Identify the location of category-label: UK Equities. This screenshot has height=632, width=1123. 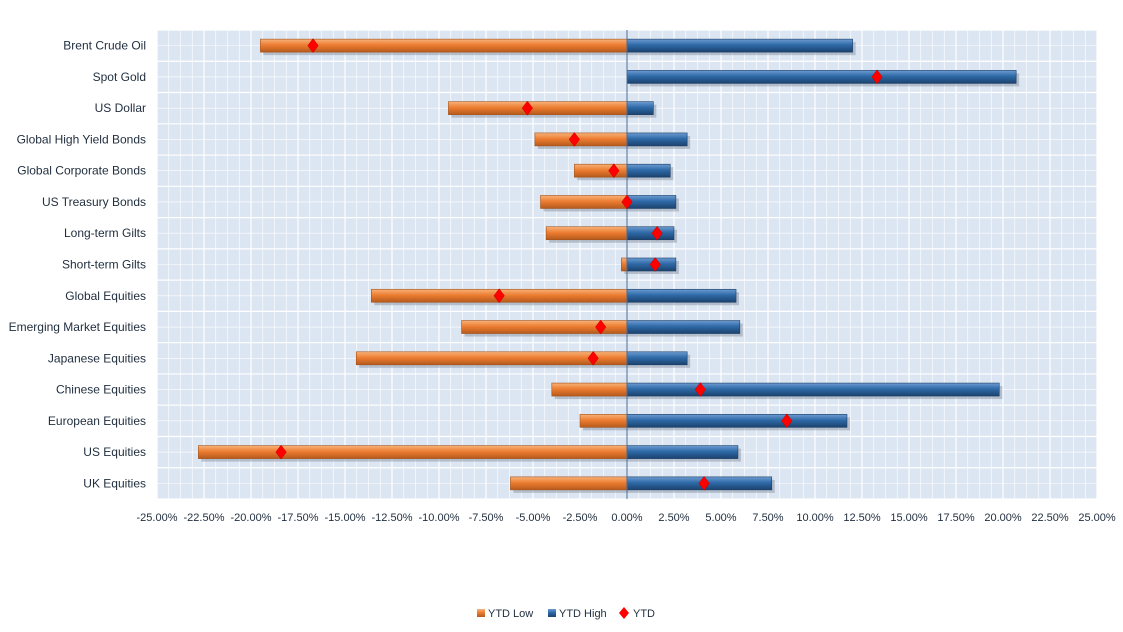
(114, 483).